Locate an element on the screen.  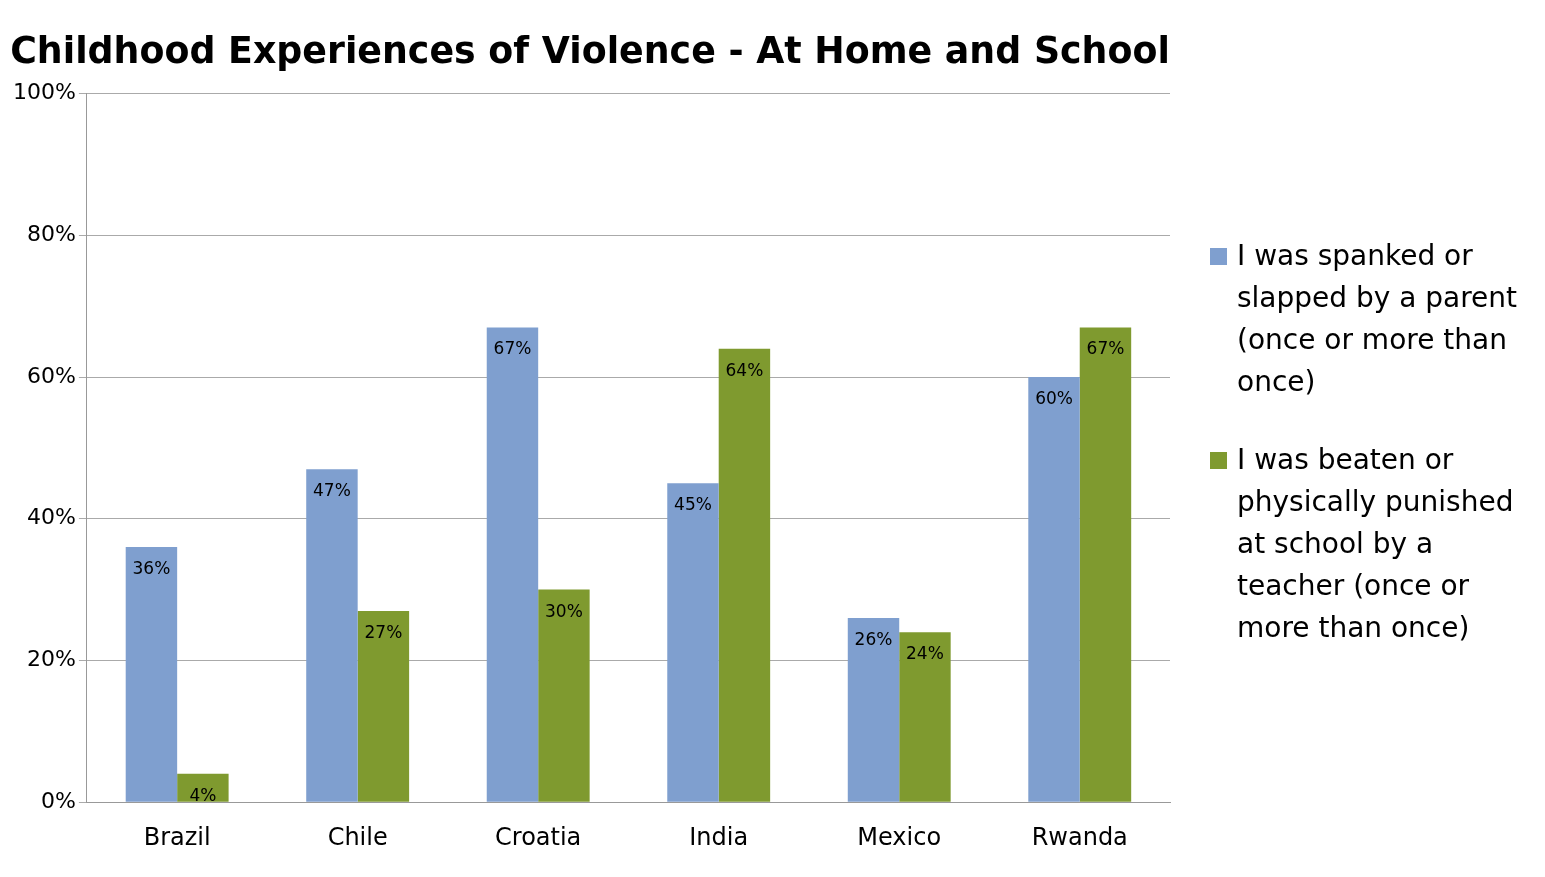
y-tick-label: 60% is located at coordinates (51, 375).